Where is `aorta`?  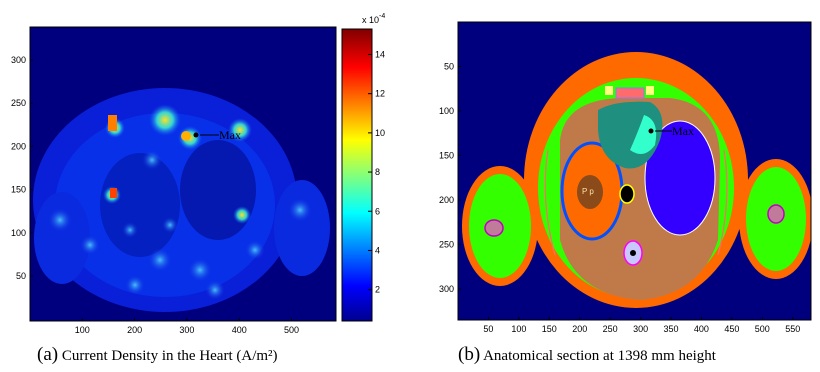
aorta is located at coordinates (627, 194).